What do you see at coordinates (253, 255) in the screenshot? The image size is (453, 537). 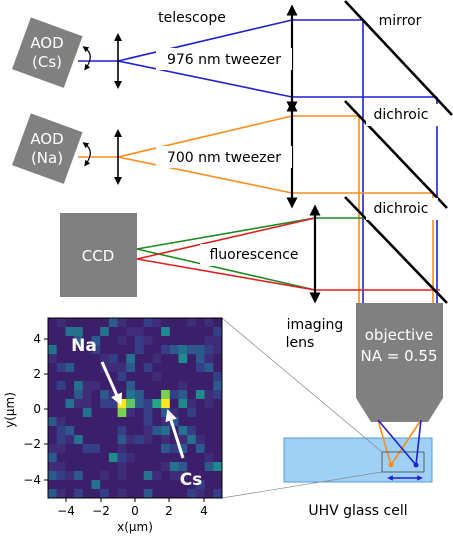 I see `fluorescence-label: fluorescence` at bounding box center [253, 255].